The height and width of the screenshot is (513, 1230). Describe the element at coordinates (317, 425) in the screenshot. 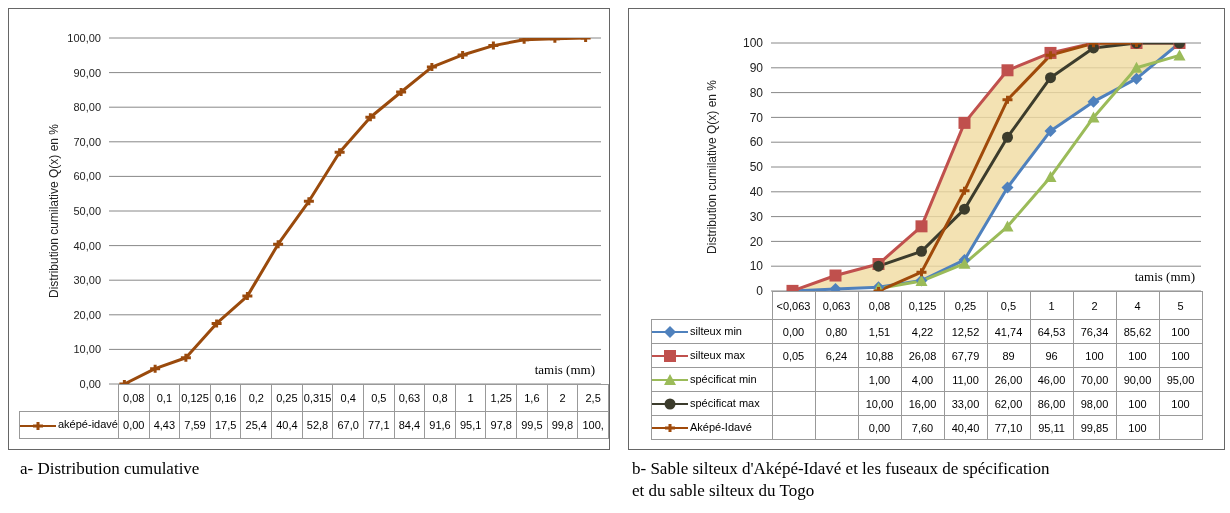

I see `data-label: 52,8` at that location.